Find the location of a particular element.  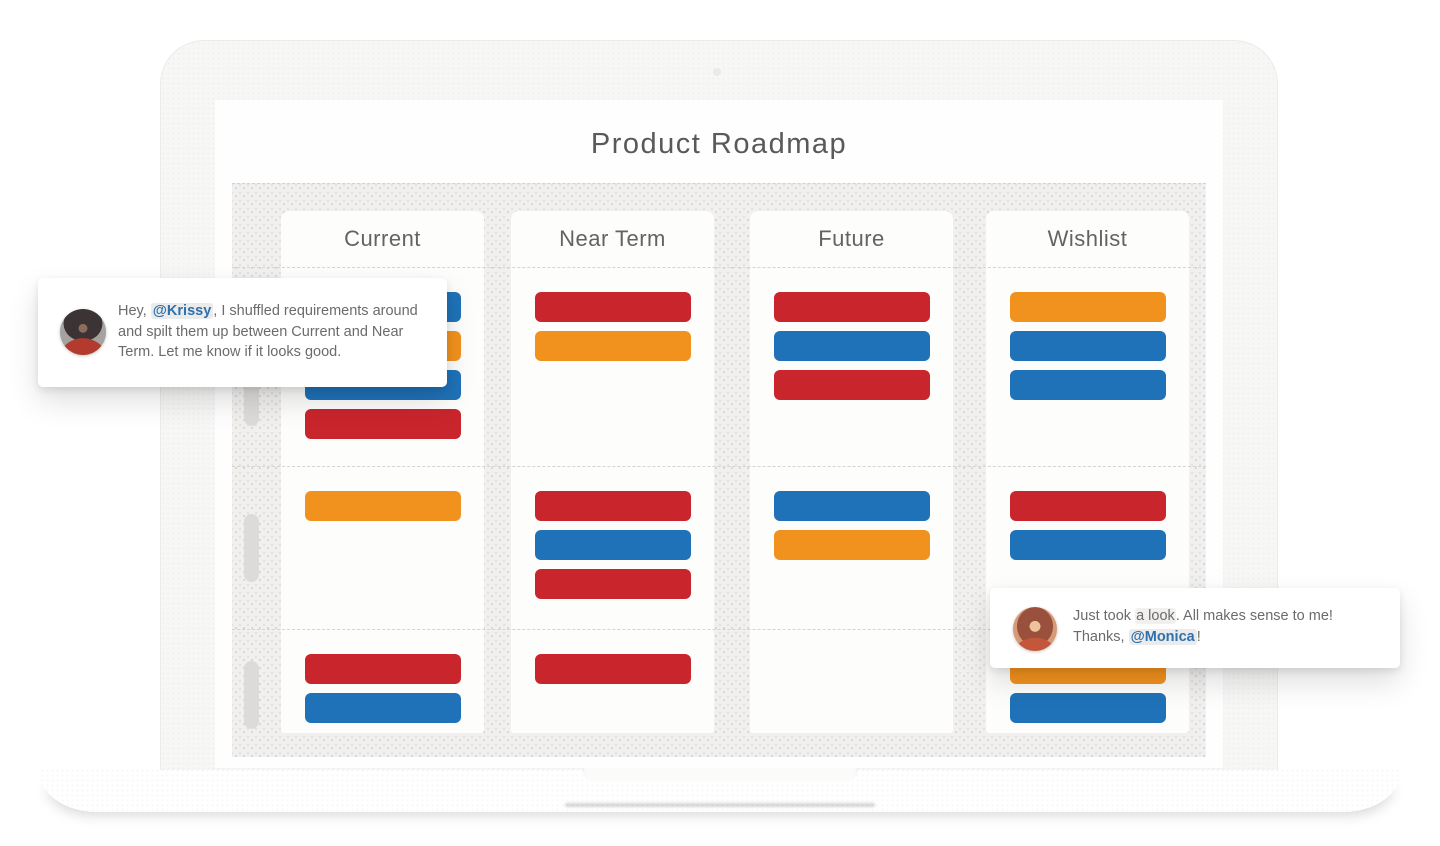

comment-text-line2: Thanks, is located at coordinates (1101, 636).